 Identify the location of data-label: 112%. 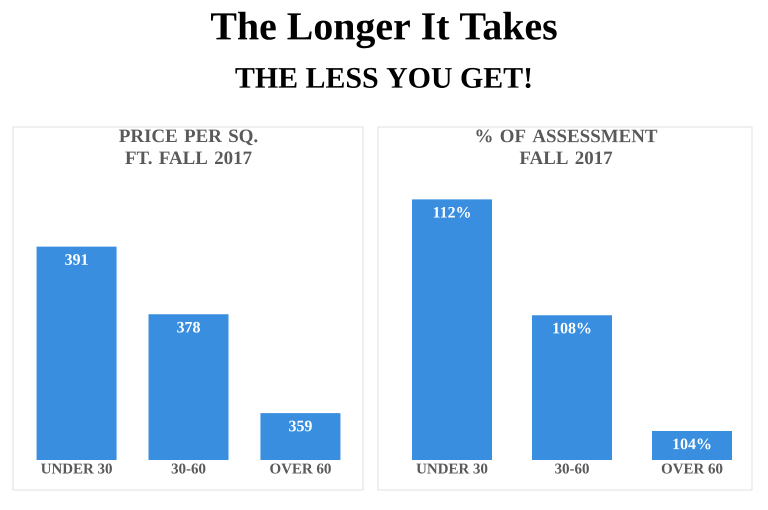
(452, 212).